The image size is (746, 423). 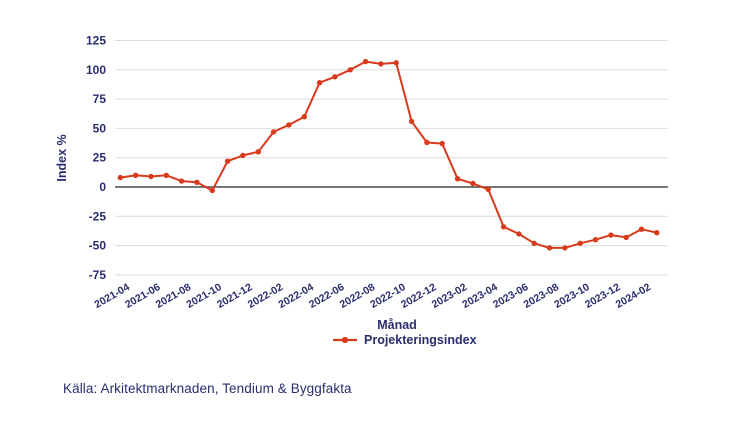 I want to click on svg-text: -75, so click(x=98, y=275).